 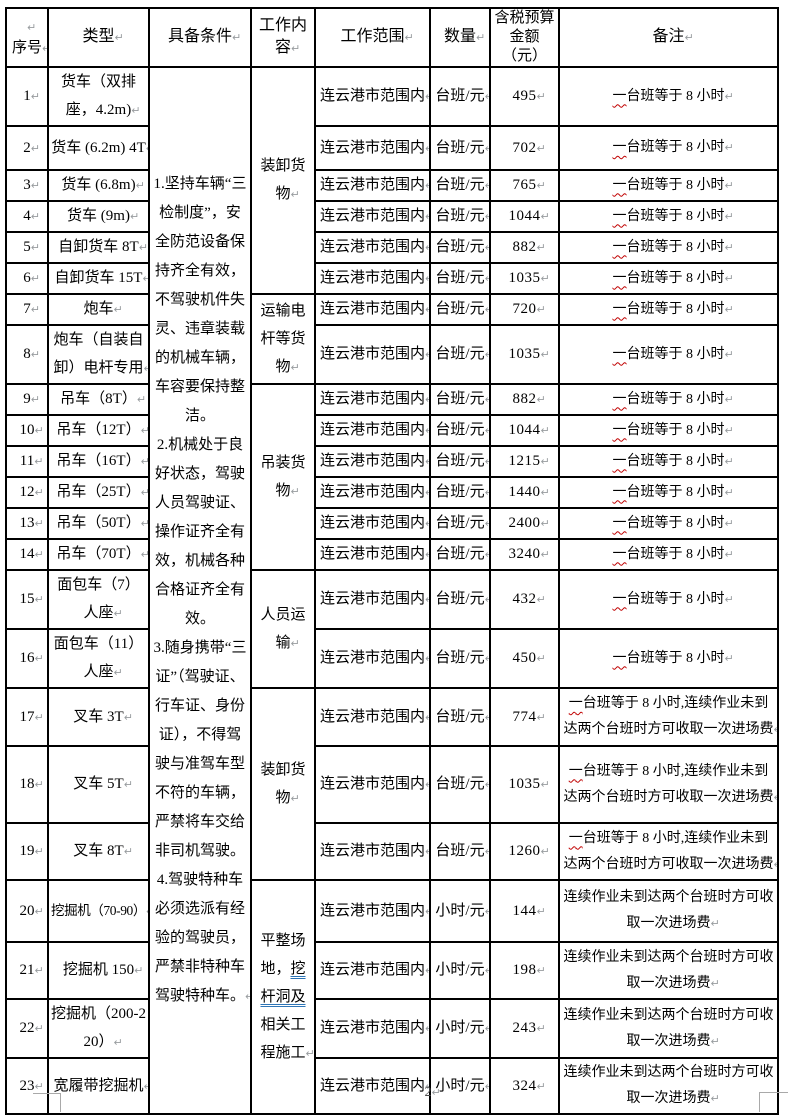 What do you see at coordinates (283, 477) in the screenshot?
I see `cell-work-content: 吊装货物↵` at bounding box center [283, 477].